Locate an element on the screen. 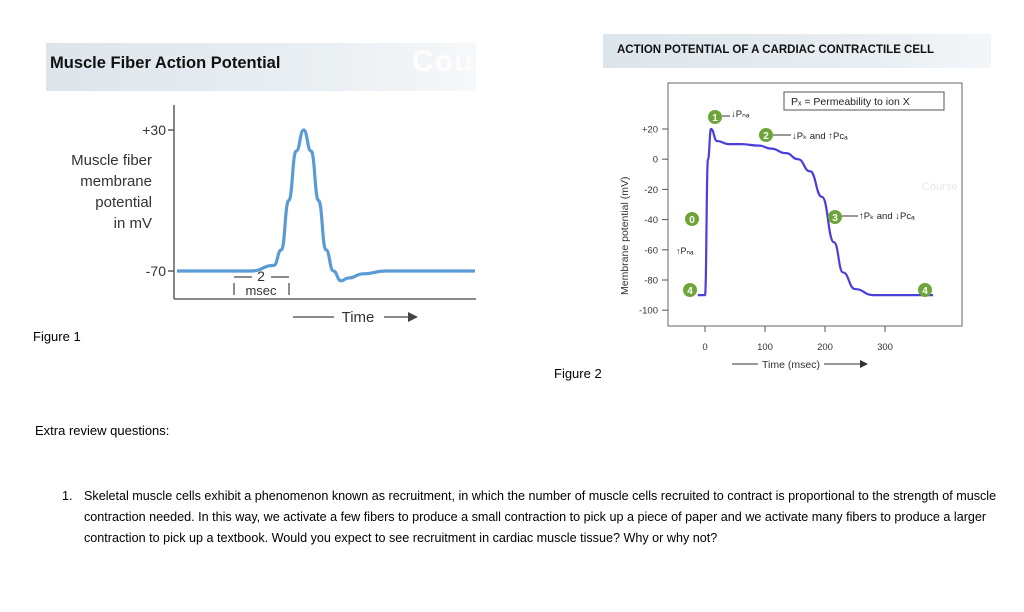 Image resolution: width=1024 pixels, height=612 pixels. figure1-ylabel-line4: in mV is located at coordinates (133, 223).